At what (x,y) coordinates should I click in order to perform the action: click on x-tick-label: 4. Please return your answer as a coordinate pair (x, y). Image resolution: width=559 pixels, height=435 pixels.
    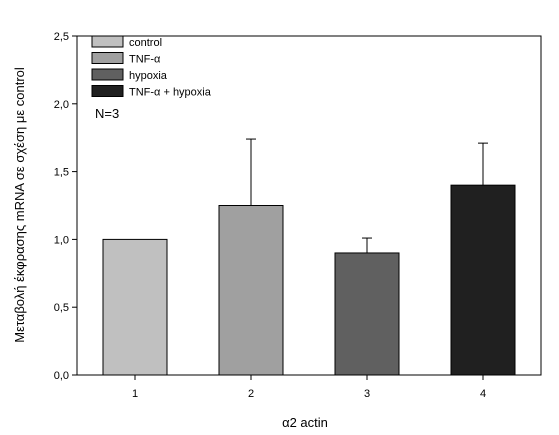
    Looking at the image, I should click on (483, 394).